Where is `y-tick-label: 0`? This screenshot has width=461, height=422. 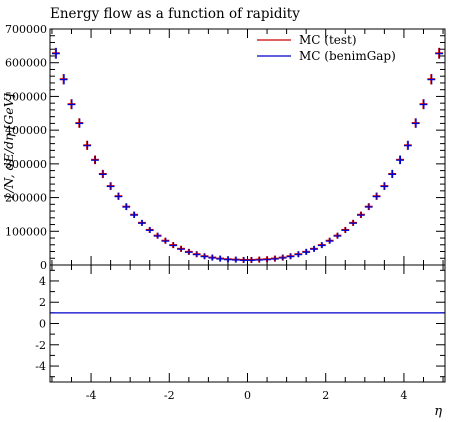
y-tick-label: 0 is located at coordinates (43, 265).